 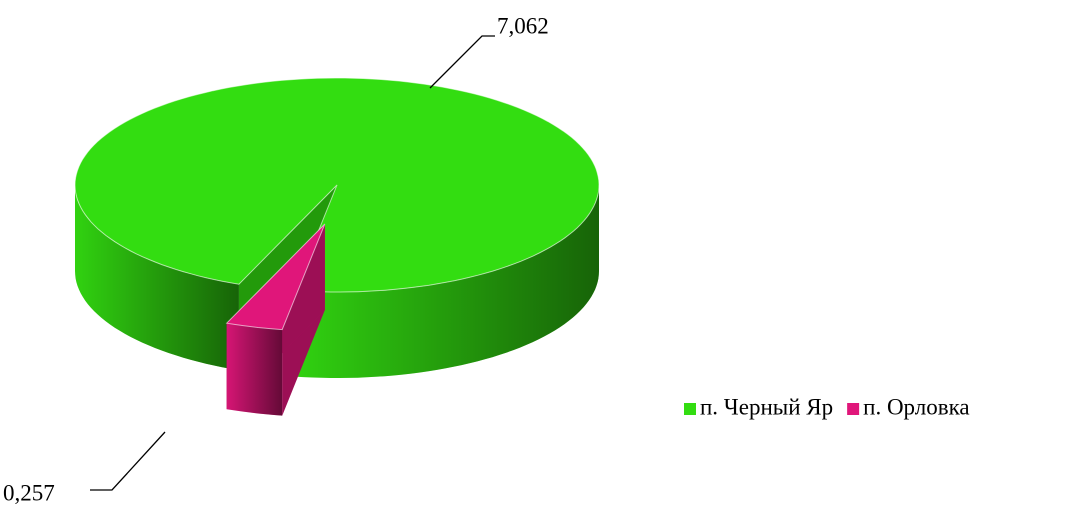 What do you see at coordinates (916, 406) in the screenshot?
I see `legend-label: п. Орловка` at bounding box center [916, 406].